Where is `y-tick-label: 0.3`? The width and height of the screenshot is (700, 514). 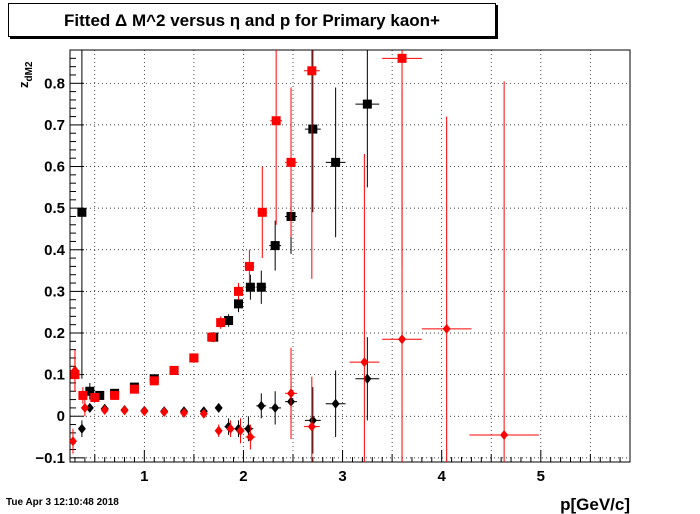 y-tick-label: 0.3 is located at coordinates (54, 291).